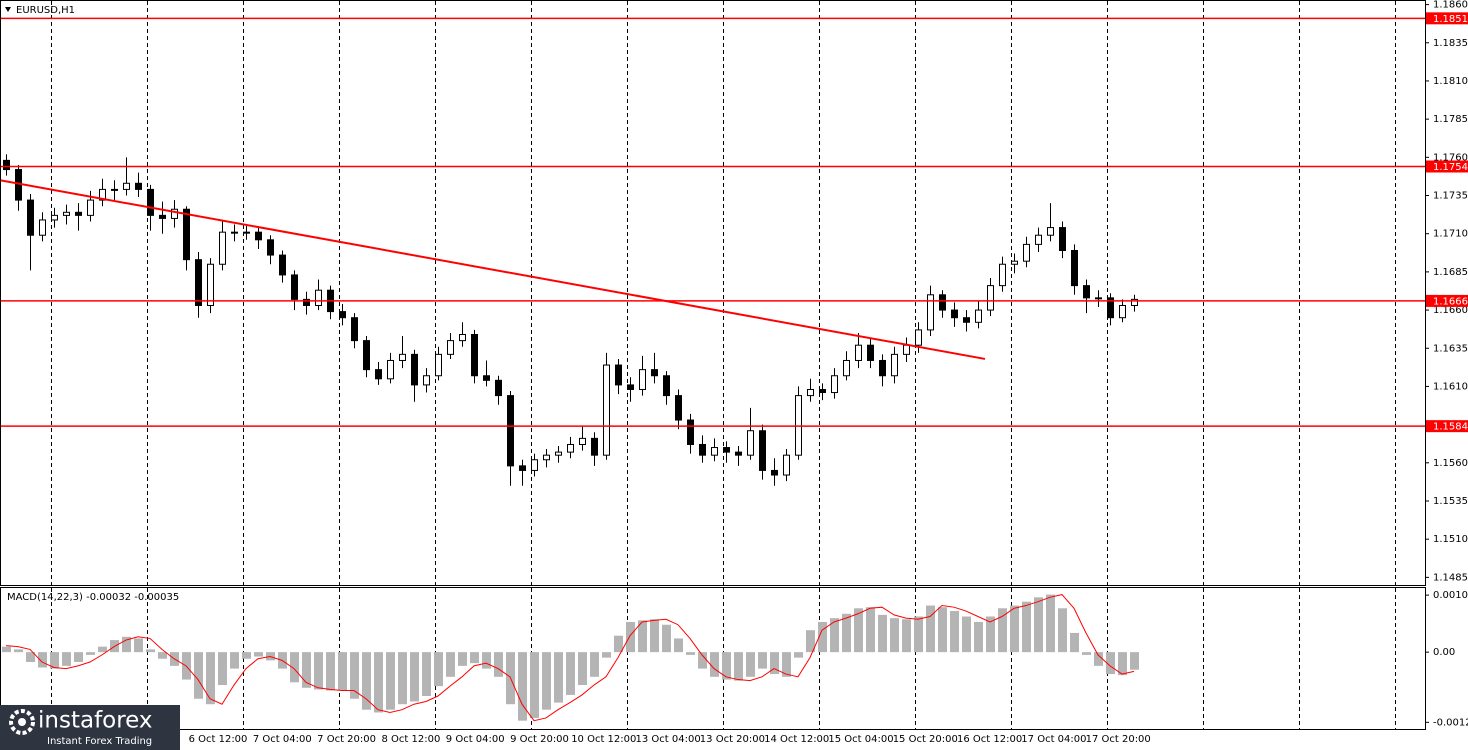 This screenshot has width=1468, height=750. I want to click on macd-title: MACD(14,22,3) -0.00032 -0.00035, so click(93, 597).